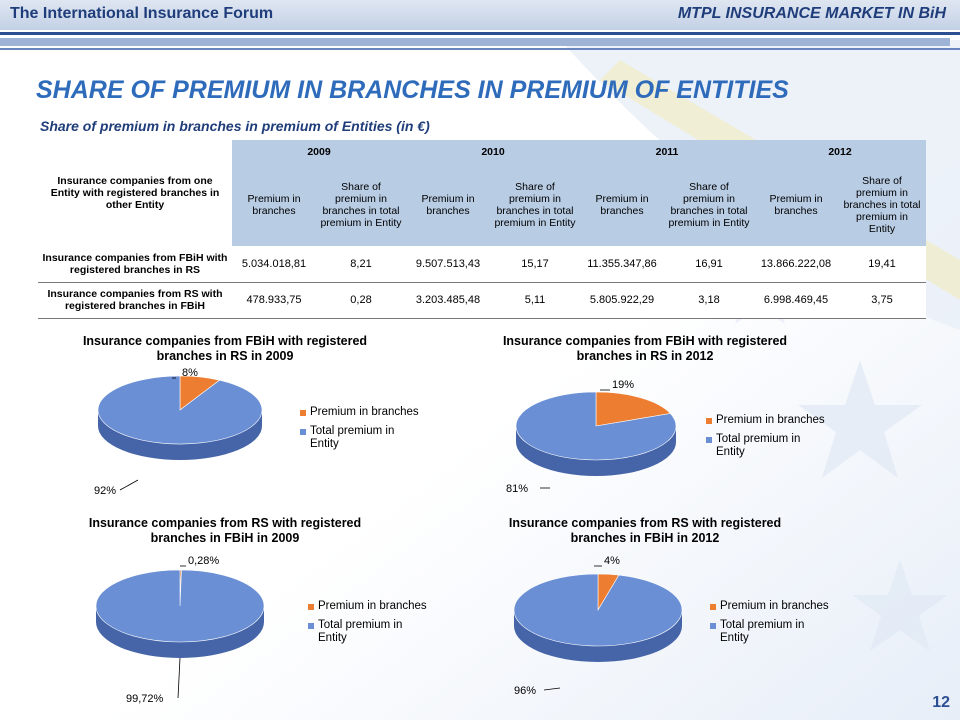 The width and height of the screenshot is (960, 720). What do you see at coordinates (274, 300) in the screenshot?
I see `table-cell: 478.933,75` at bounding box center [274, 300].